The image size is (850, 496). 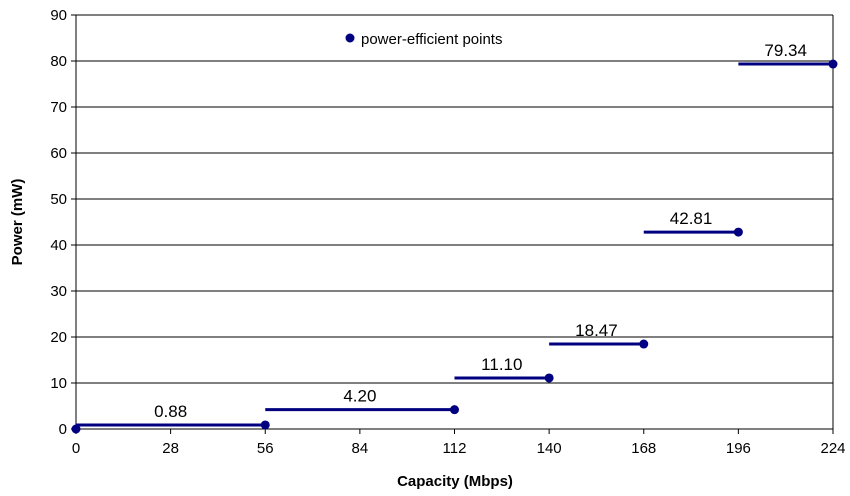 What do you see at coordinates (738, 448) in the screenshot?
I see `x-tick-label-196: 196` at bounding box center [738, 448].